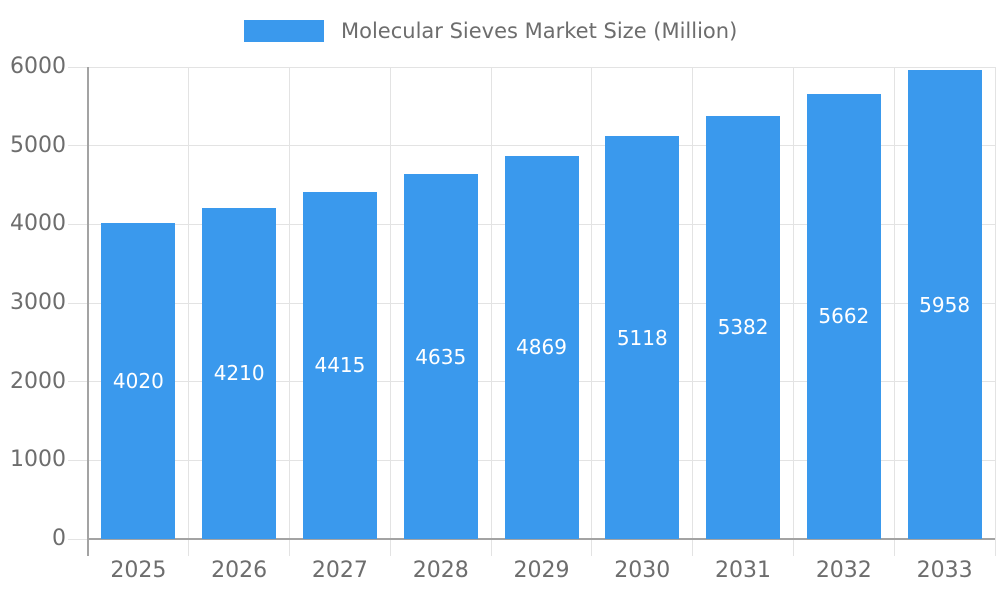 The width and height of the screenshot is (1000, 600). I want to click on x-axis-tick-label: 2030, so click(642, 570).